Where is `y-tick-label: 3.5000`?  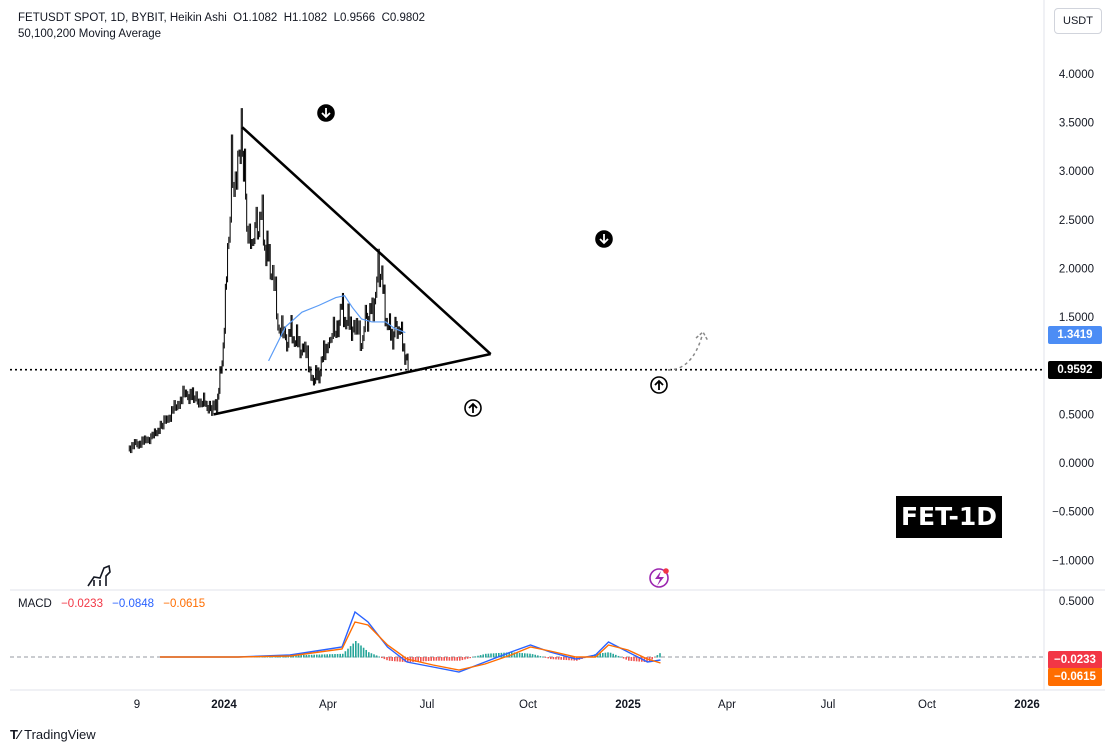
y-tick-label: 3.5000 is located at coordinates (1076, 123).